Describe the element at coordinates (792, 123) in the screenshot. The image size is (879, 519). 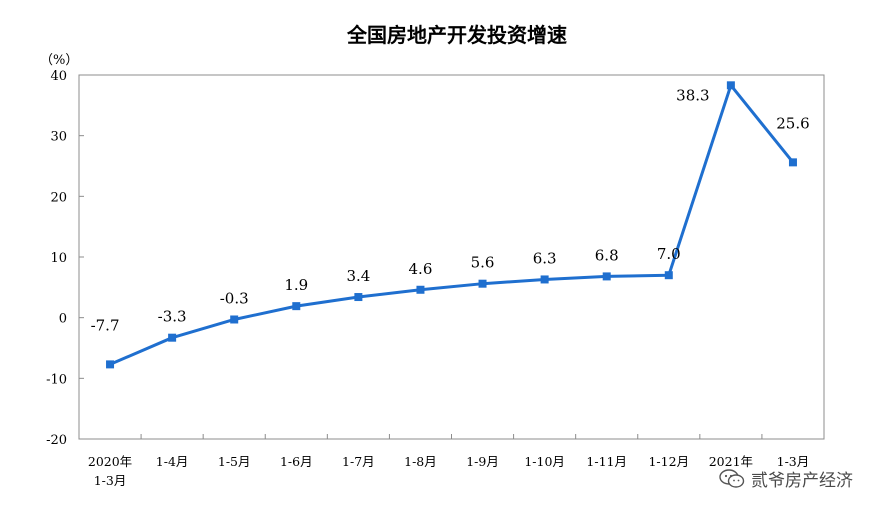
I see `data-label: 25.6` at that location.